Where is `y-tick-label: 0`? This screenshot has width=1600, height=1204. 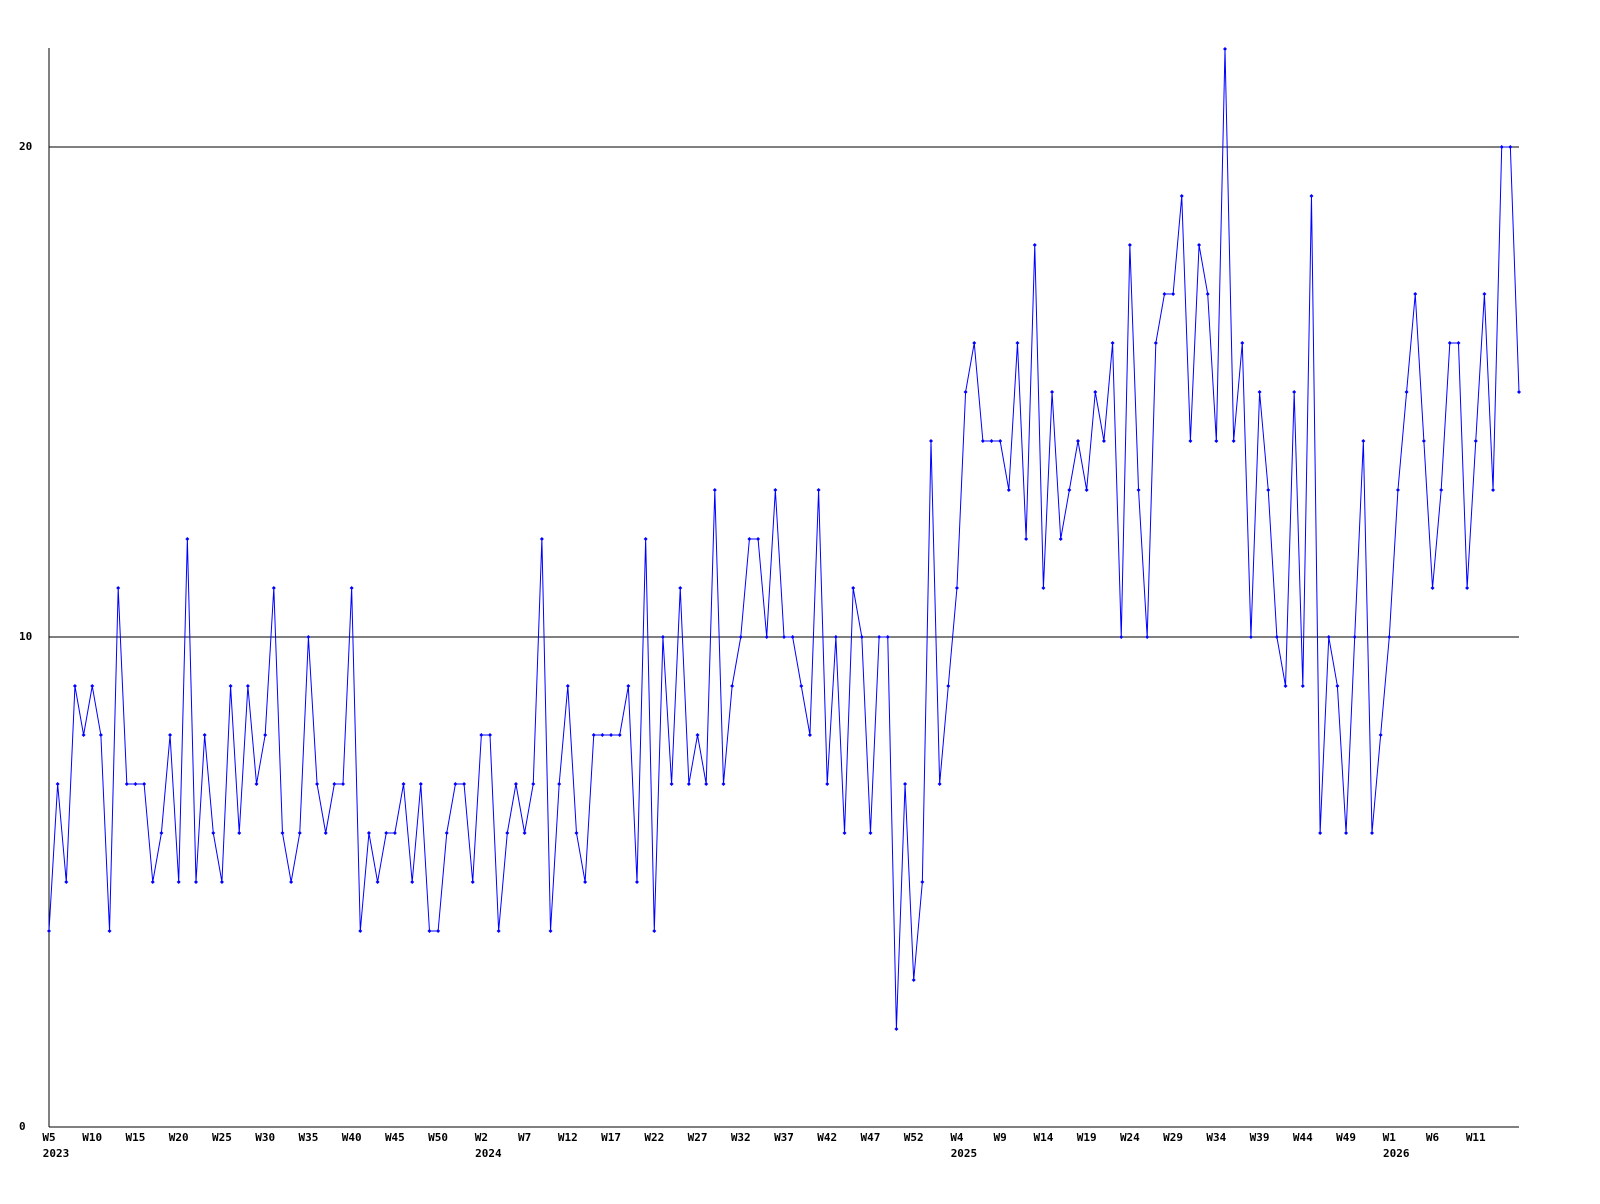
y-tick-label: 0 is located at coordinates (22, 1126).